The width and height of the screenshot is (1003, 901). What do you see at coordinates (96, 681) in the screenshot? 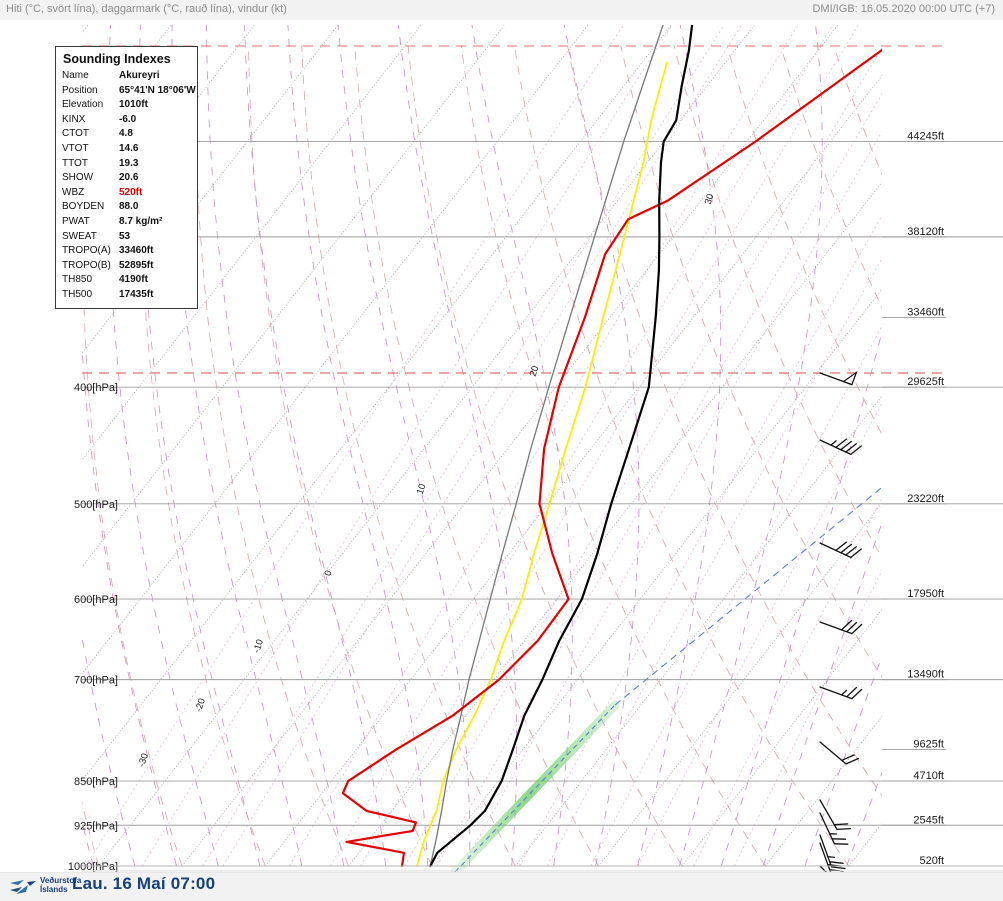
I see `pressure-tick-label: 700[hPa]` at bounding box center [96, 681].